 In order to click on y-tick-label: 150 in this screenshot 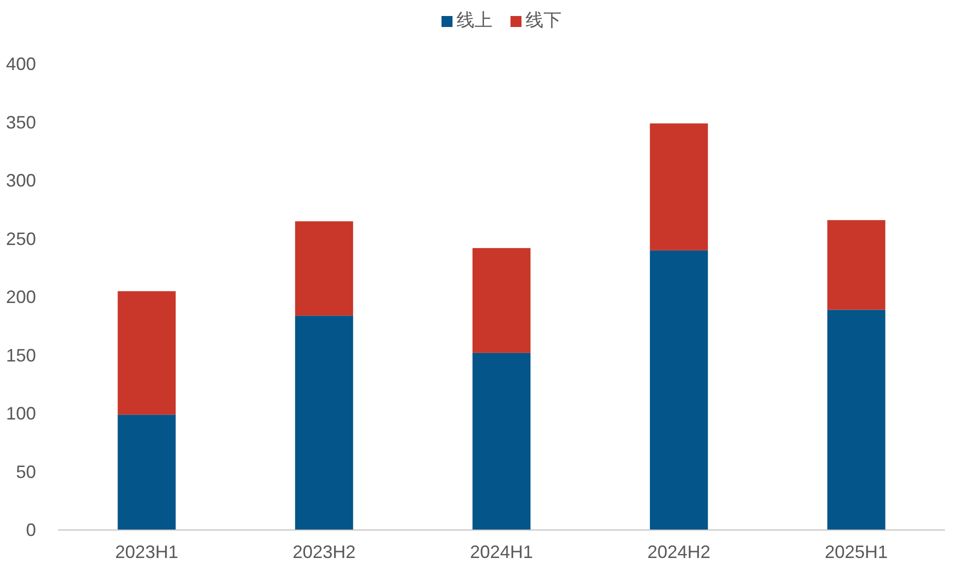, I will do `click(21, 355)`.